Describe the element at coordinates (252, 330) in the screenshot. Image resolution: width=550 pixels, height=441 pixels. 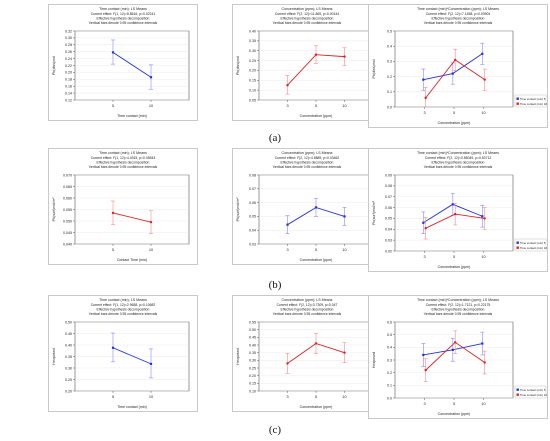
I see `y-tick-label: 0.50` at that location.